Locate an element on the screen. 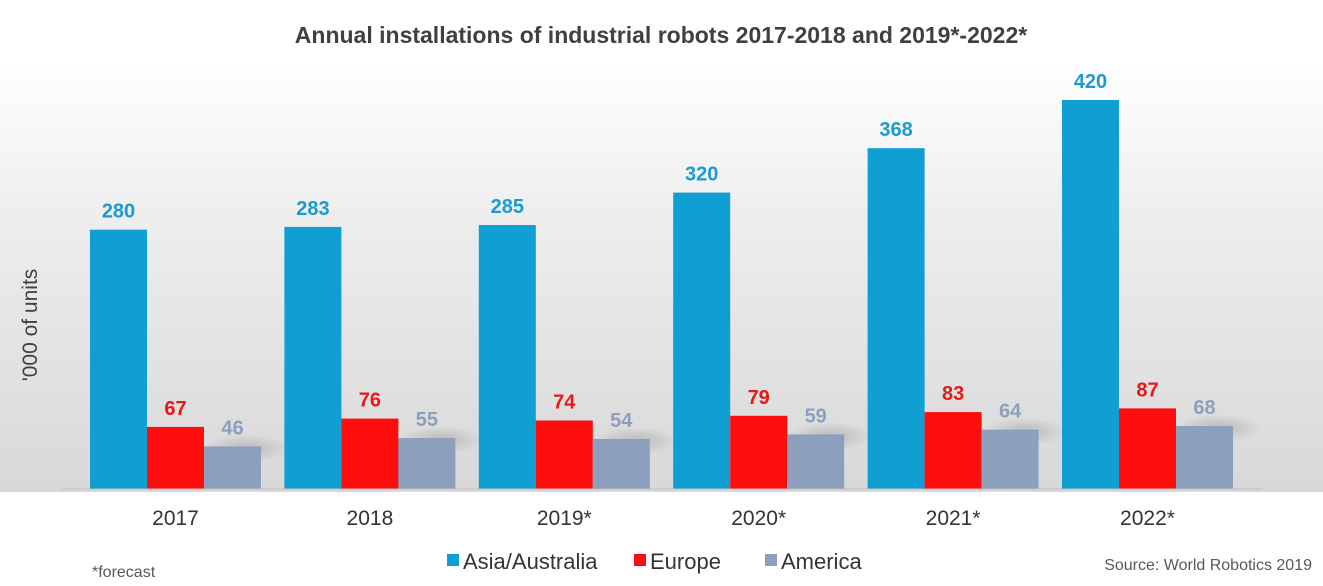 This screenshot has height=586, width=1323. bar-asia-2022 is located at coordinates (1090, 294).